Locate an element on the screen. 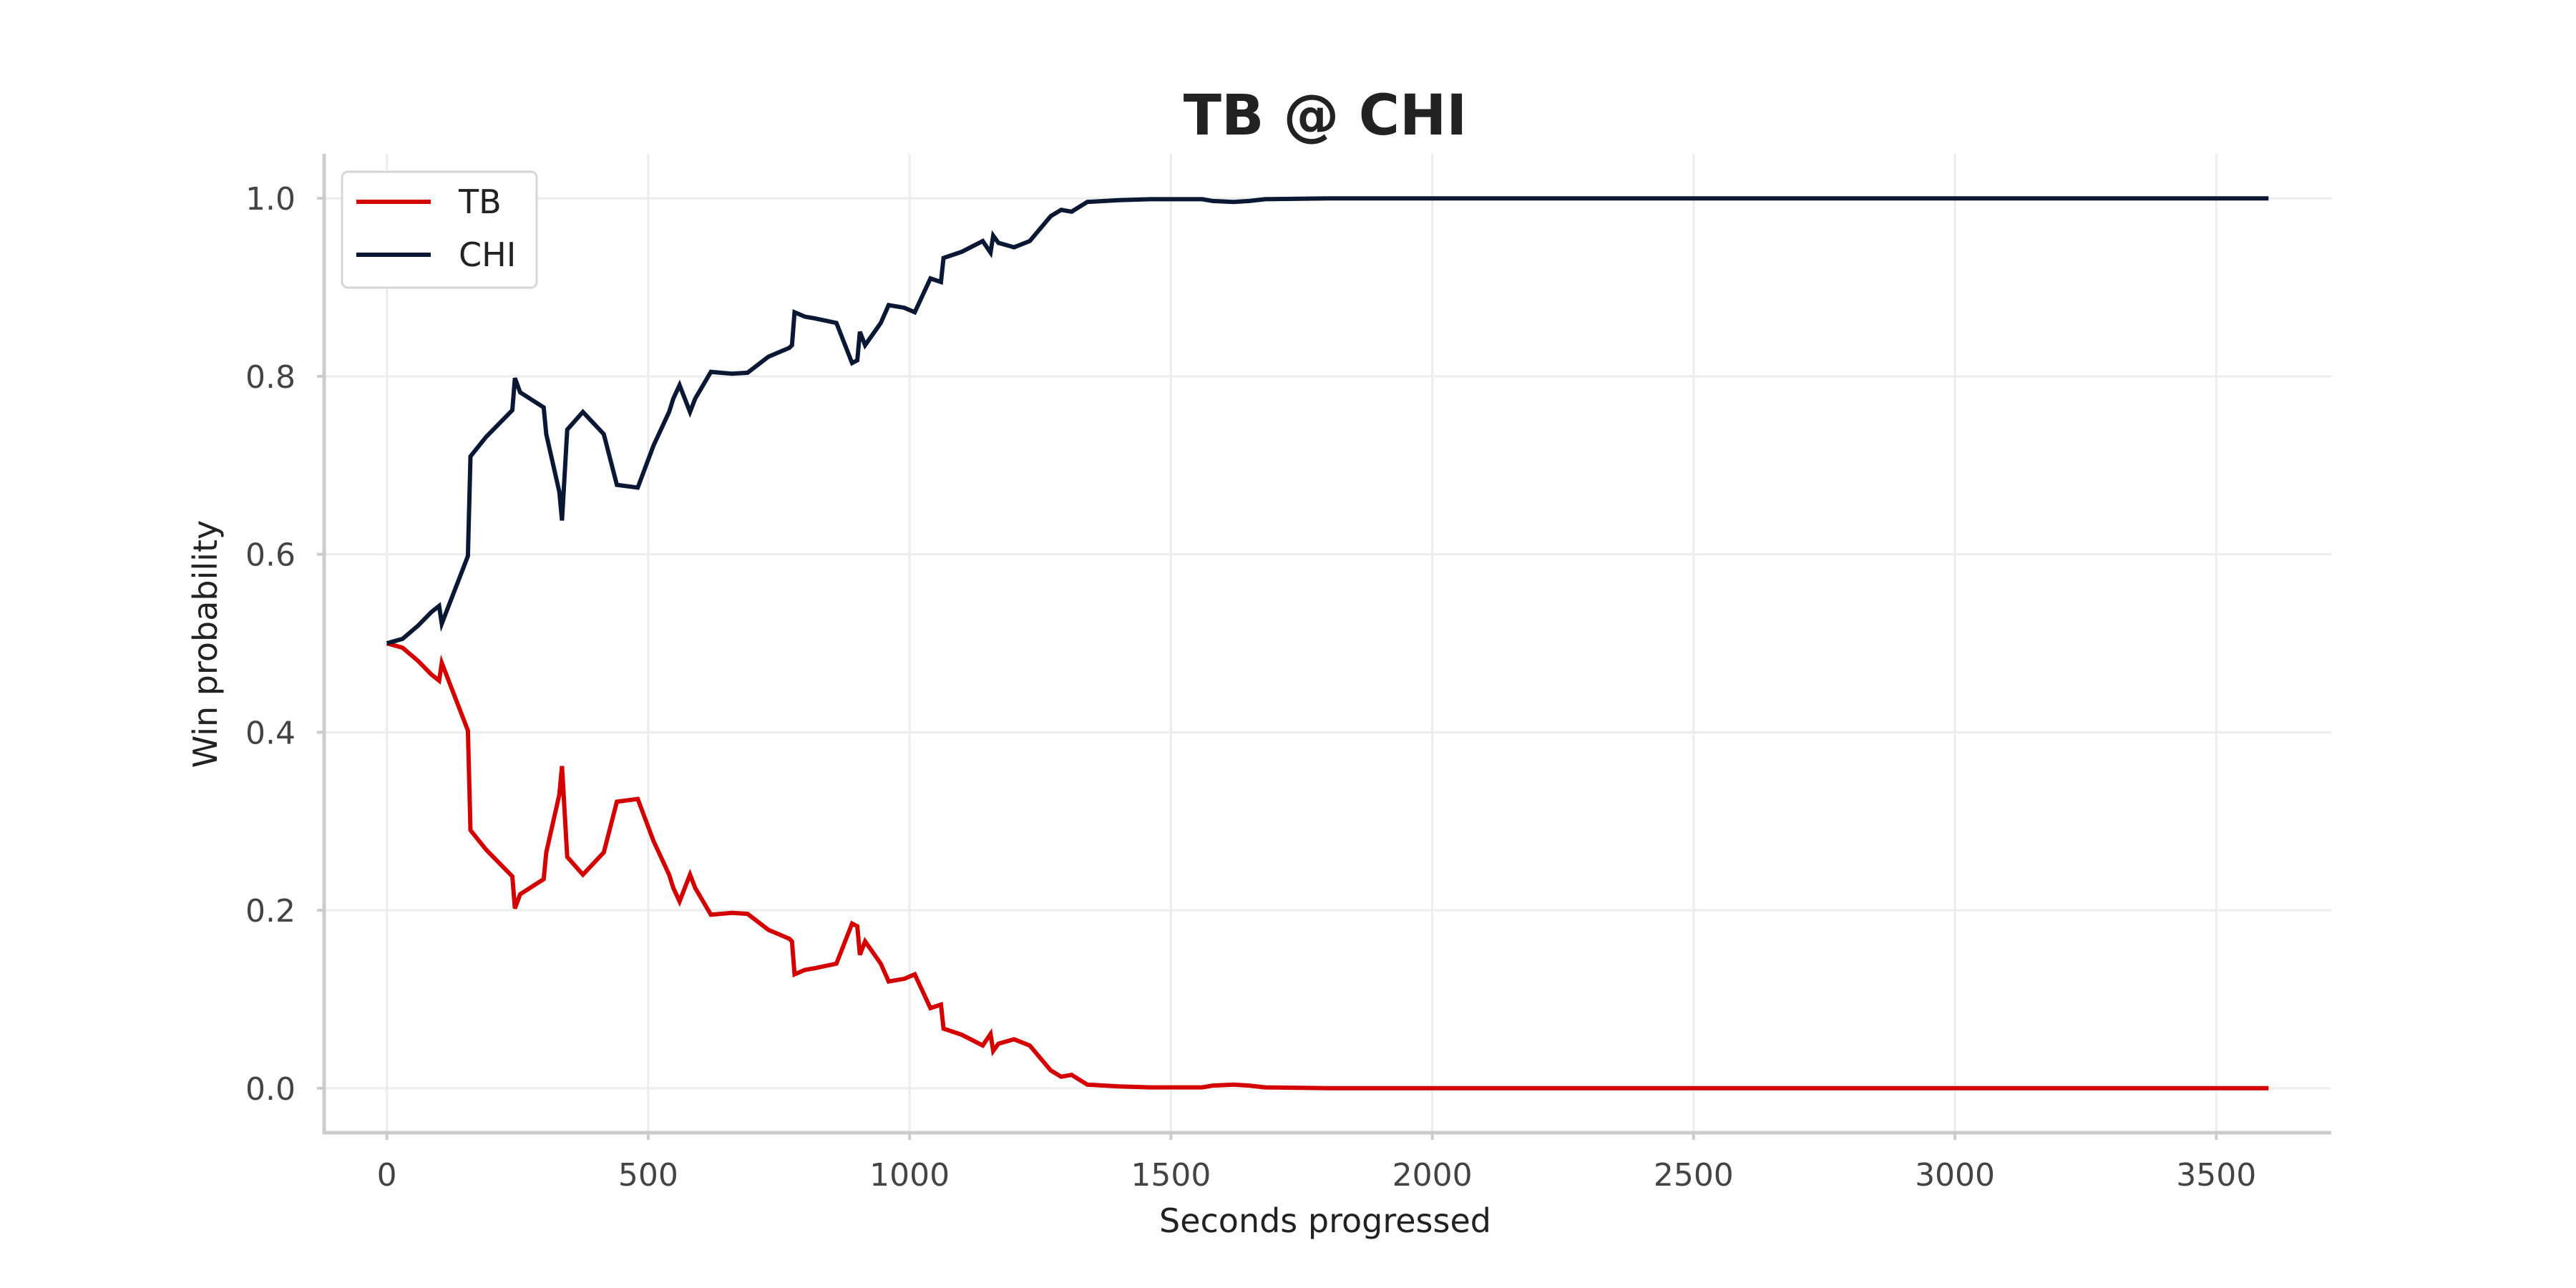 Image resolution: width=2576 pixels, height=1288 pixels. y-tick-label: 0.2 is located at coordinates (270, 911).